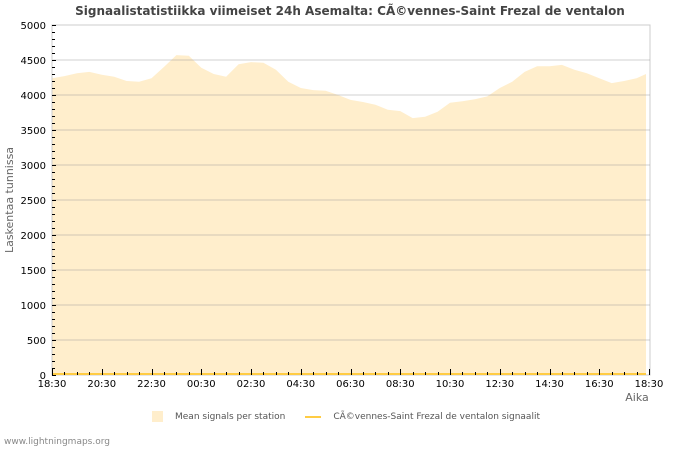  I want to click on x-axis-title: Aika, so click(637, 397).